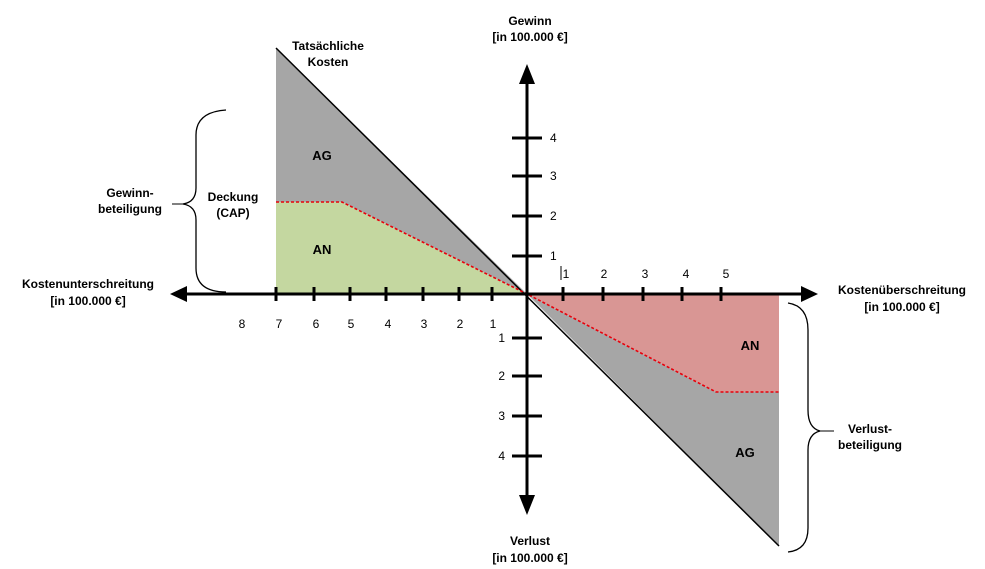  I want to click on x-axis-right-arrow, so click(809, 294).